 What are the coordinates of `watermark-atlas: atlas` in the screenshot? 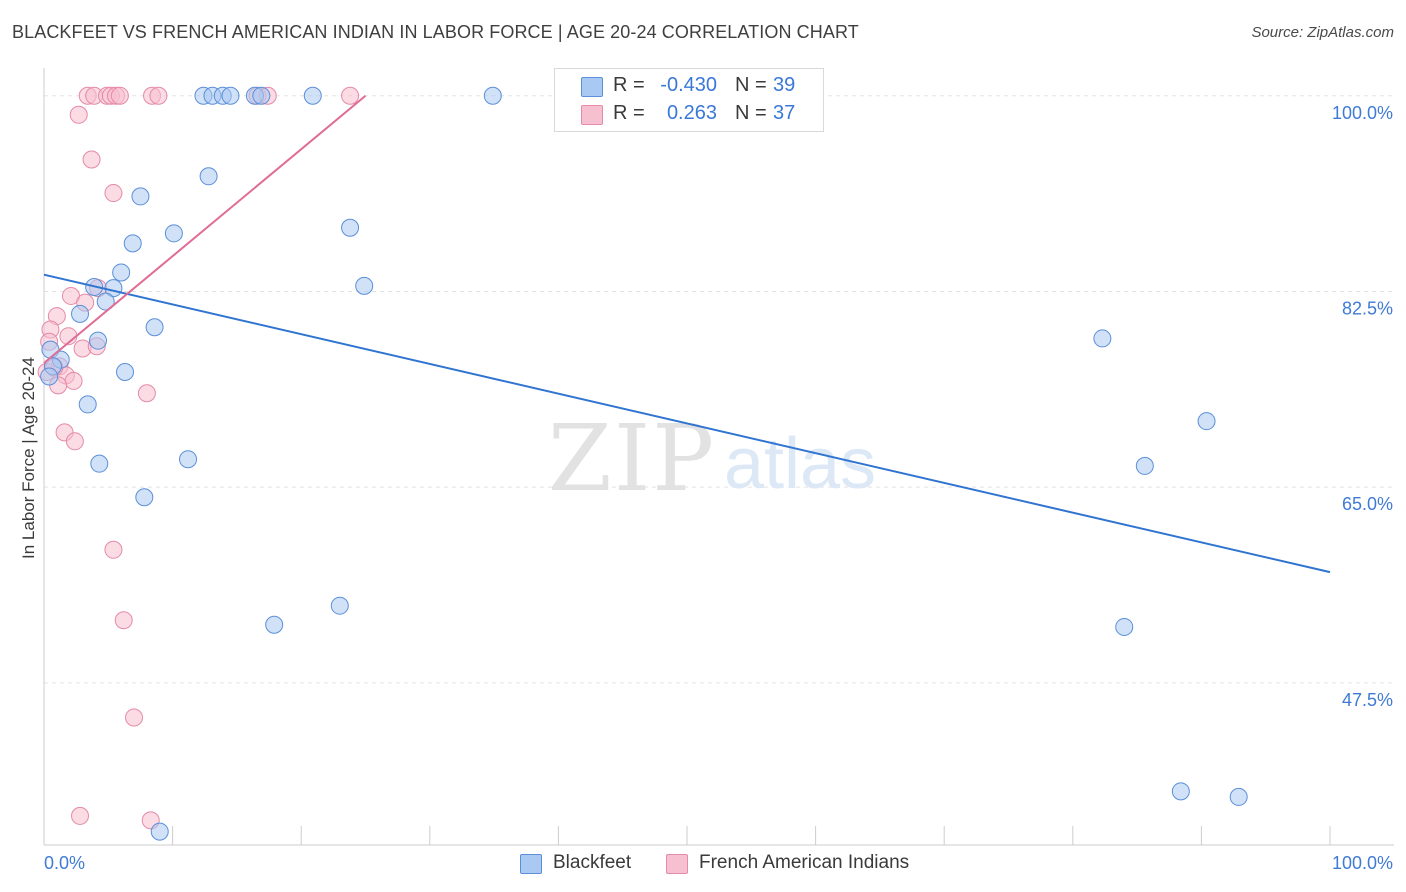 It's located at (800, 464).